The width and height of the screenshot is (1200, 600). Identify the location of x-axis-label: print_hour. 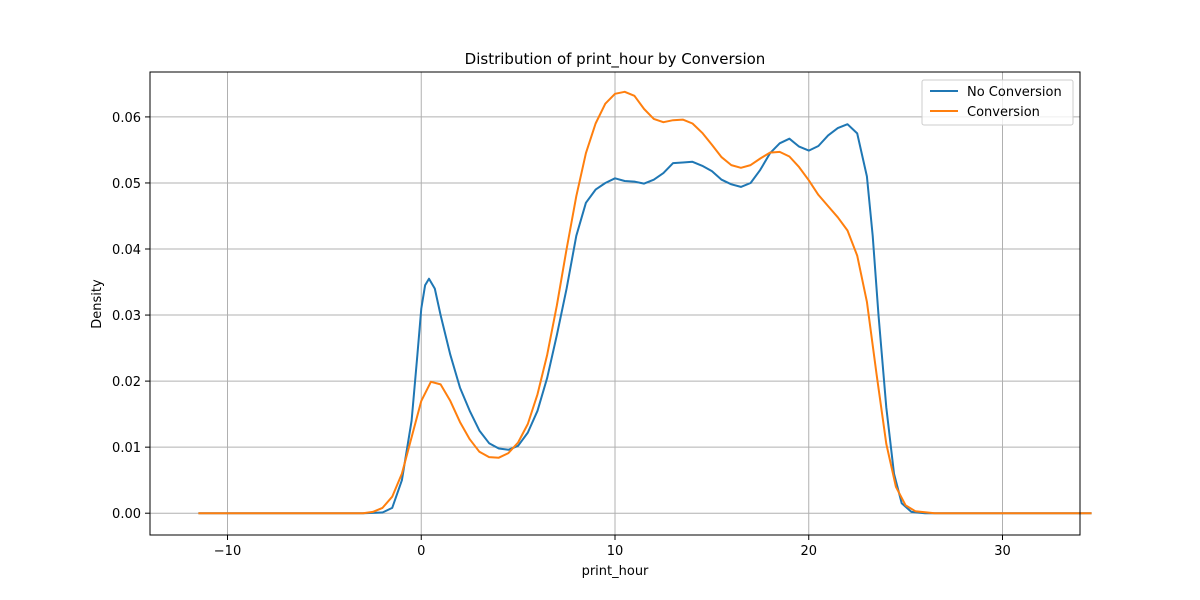
(615, 571).